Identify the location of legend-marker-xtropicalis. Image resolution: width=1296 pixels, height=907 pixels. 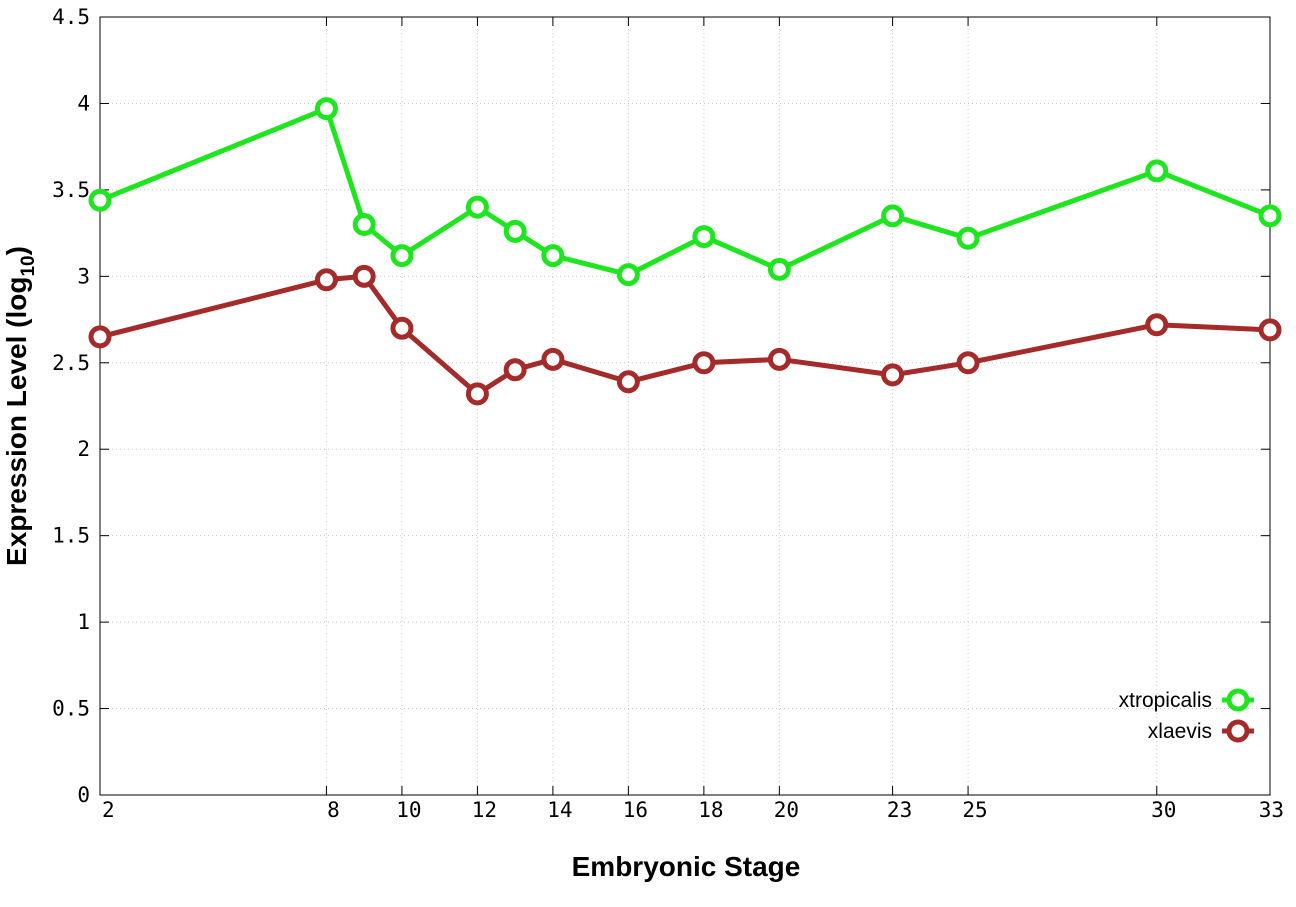
(1238, 700).